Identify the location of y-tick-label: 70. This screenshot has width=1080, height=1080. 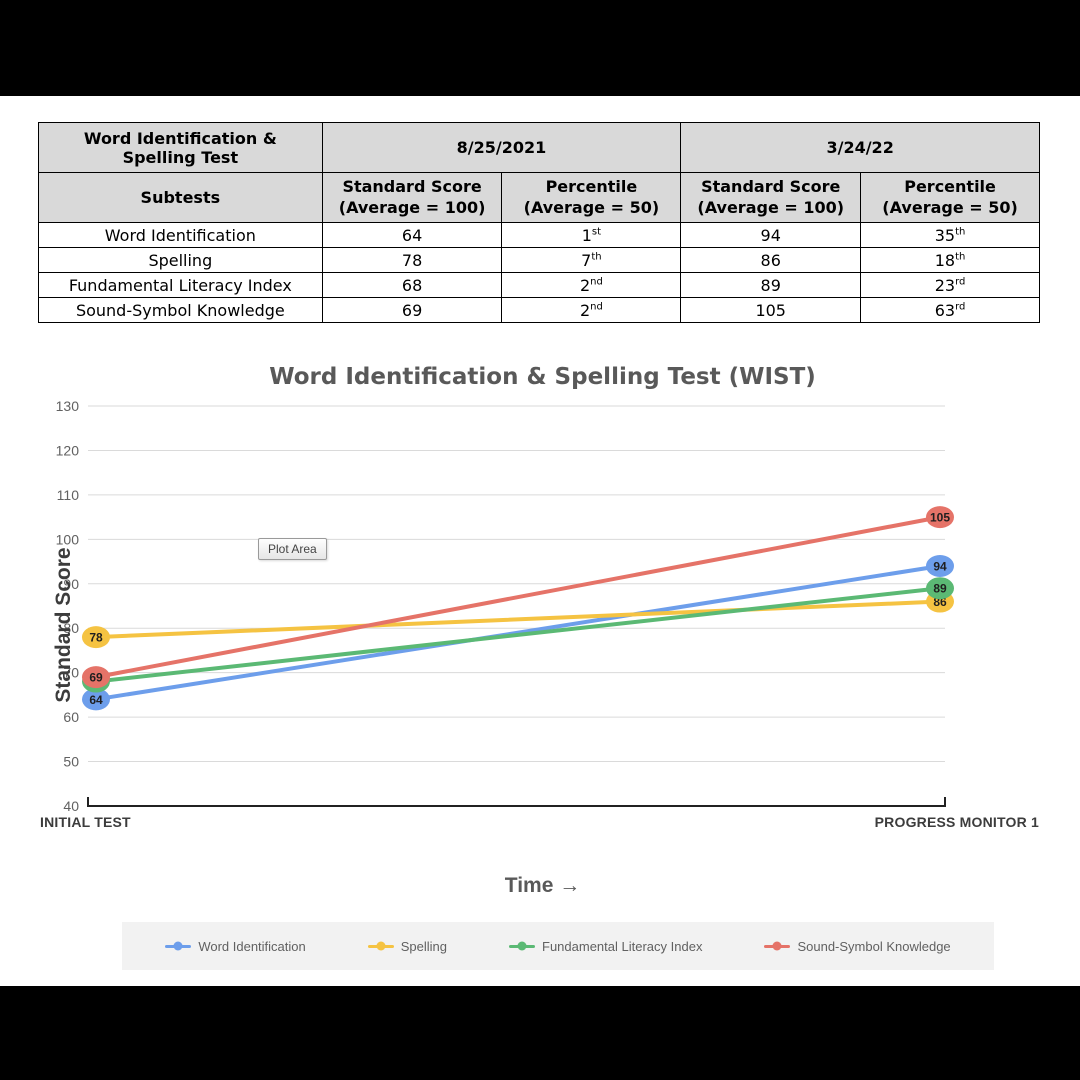
(71, 673).